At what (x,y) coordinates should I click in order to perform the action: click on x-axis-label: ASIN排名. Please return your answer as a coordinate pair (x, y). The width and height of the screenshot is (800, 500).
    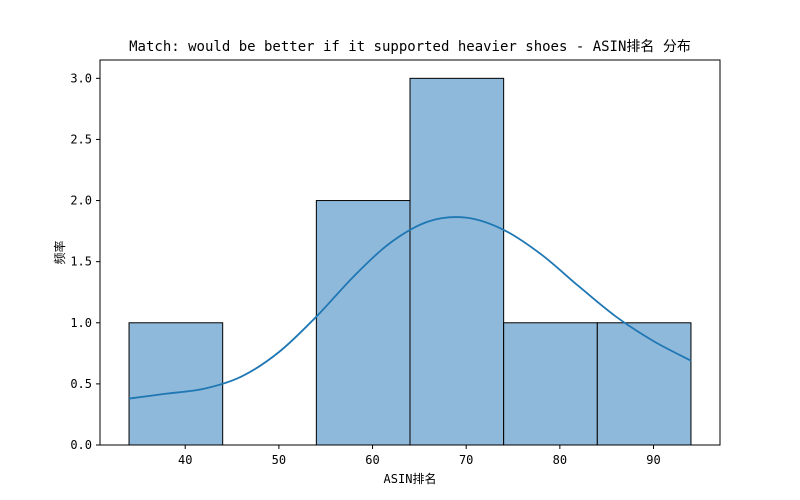
    Looking at the image, I should click on (410, 478).